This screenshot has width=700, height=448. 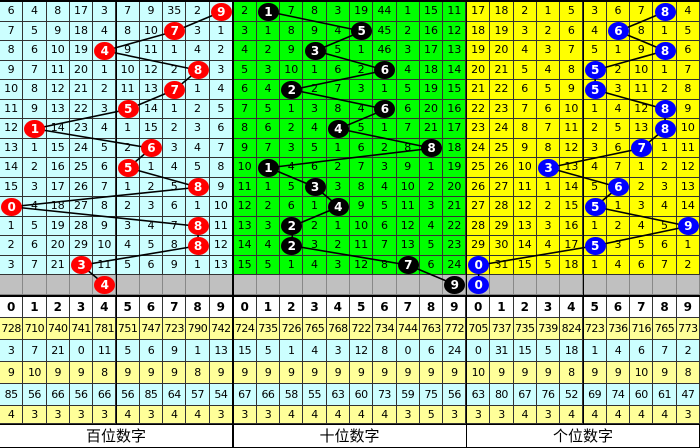 What do you see at coordinates (338, 128) in the screenshot?
I see `hit-ball: 4` at bounding box center [338, 128].